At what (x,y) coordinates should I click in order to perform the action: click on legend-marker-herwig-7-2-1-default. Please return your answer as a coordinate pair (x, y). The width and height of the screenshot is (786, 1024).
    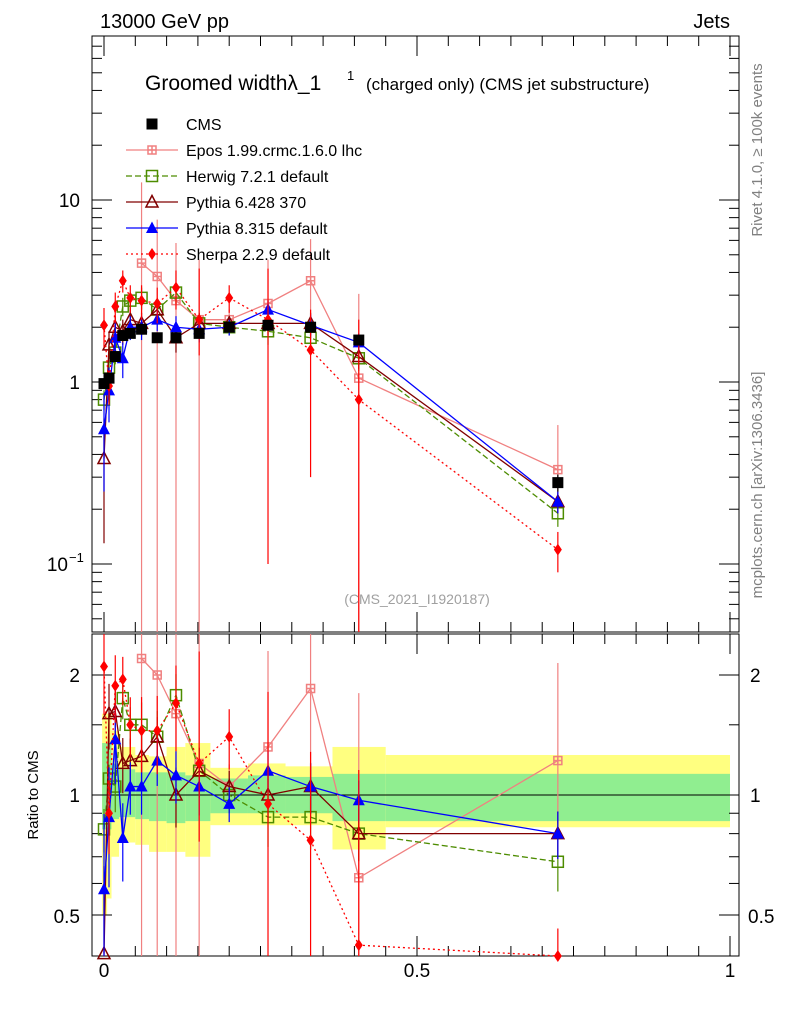
    Looking at the image, I should click on (152, 176).